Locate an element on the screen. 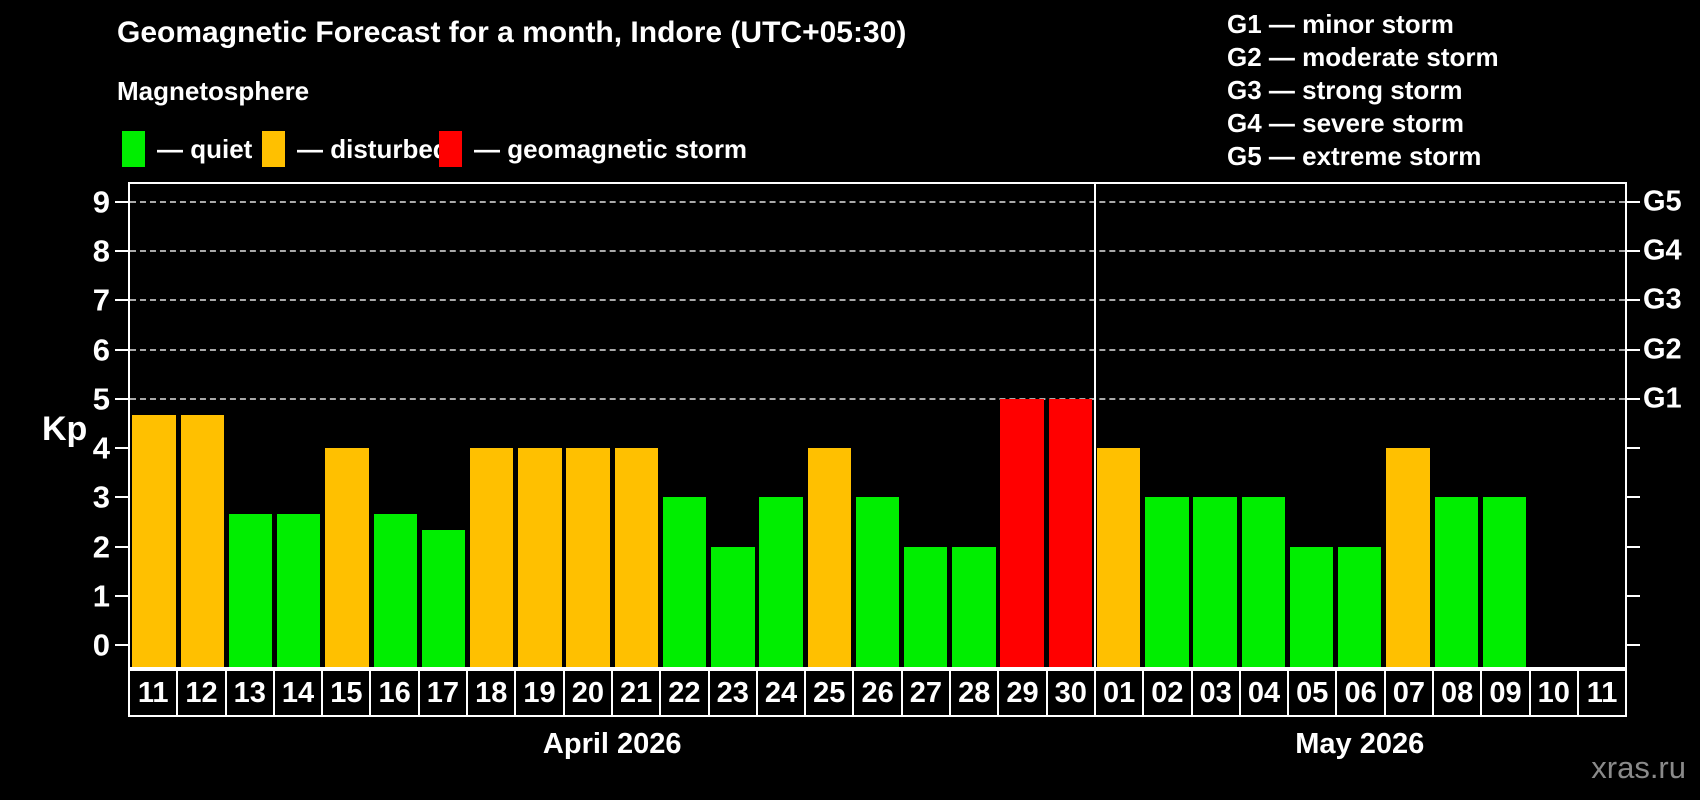 This screenshot has width=1700, height=800. date-cell: 24 is located at coordinates (781, 693).